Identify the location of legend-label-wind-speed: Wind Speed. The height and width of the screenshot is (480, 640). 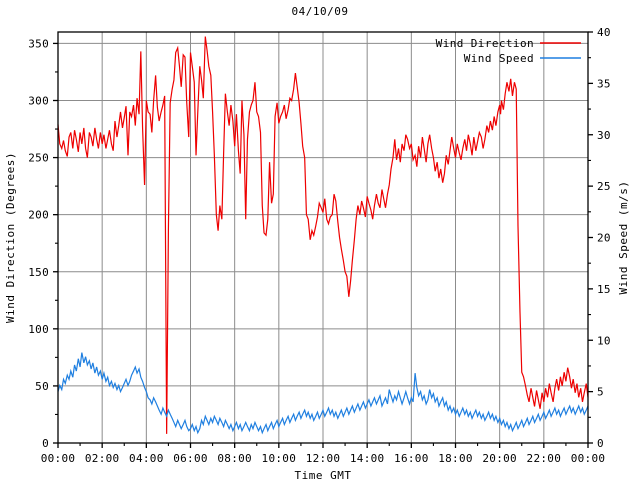
(499, 58).